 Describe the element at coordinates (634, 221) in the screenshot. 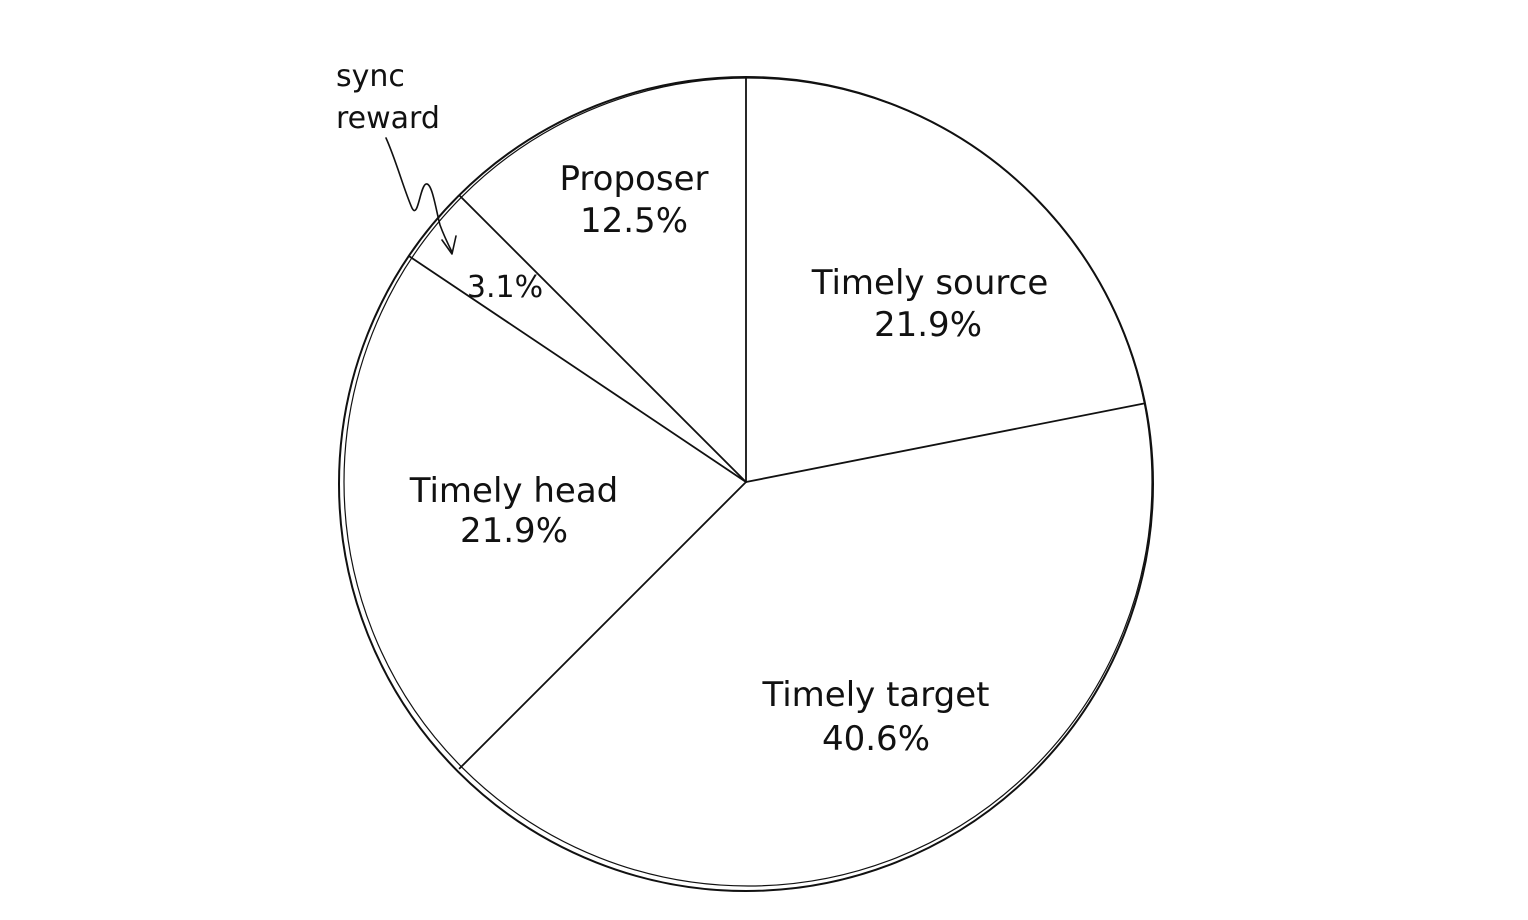

I see `slice-value-proposer: 12.5%` at that location.